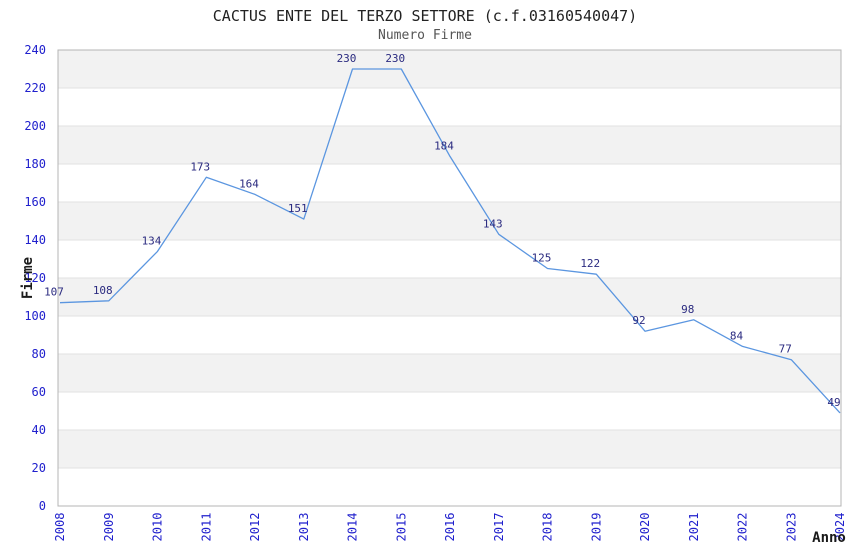 This screenshot has height=550, width=850. Describe the element at coordinates (687, 309) in the screenshot. I see `data-label: 98` at that location.